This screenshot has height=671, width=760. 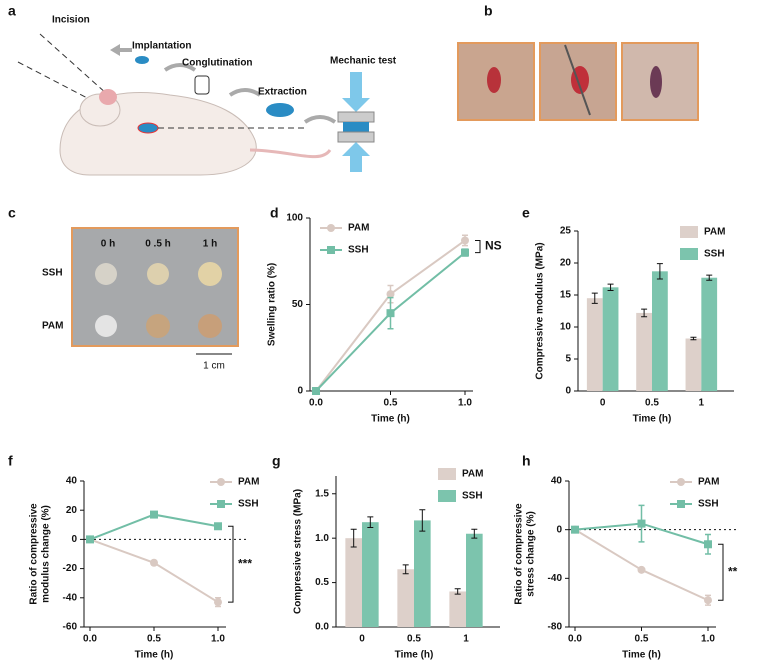 What do you see at coordinates (566, 295) in the screenshot?
I see `y-tick-label: 15` at bounding box center [566, 295].